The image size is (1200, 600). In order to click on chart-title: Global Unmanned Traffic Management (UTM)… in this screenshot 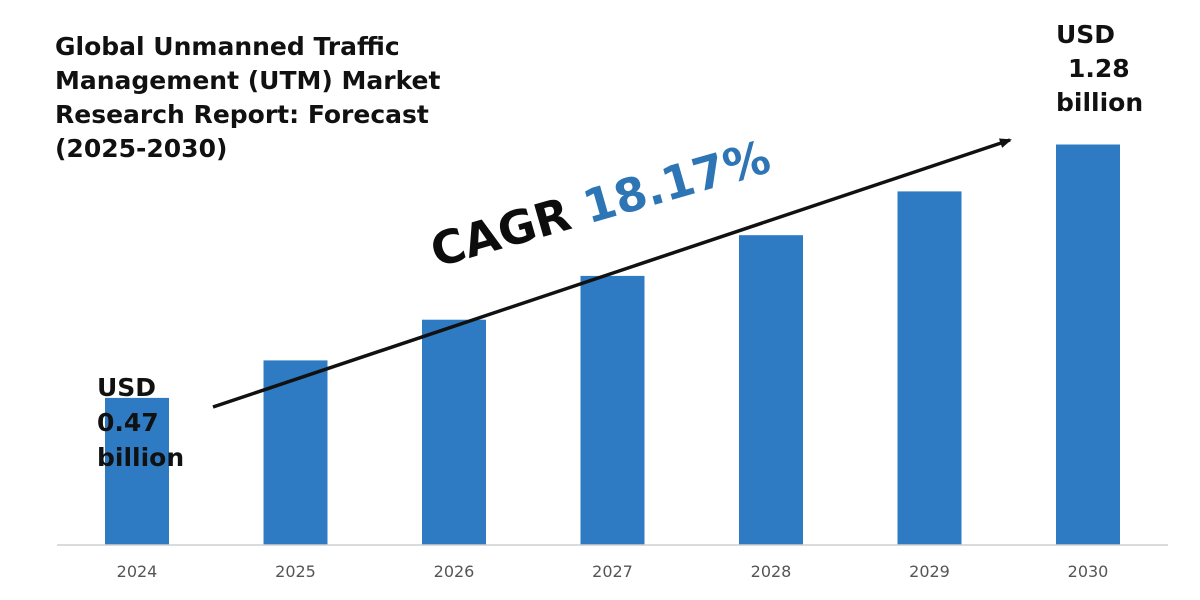, I will do `click(255, 98)`.